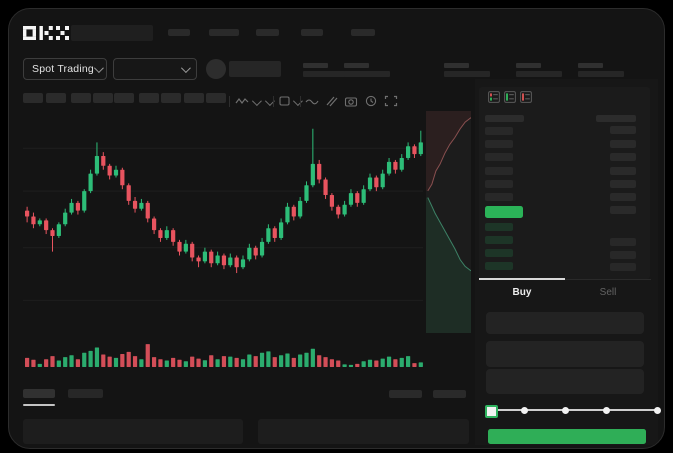  I want to click on chart-type-chevron-icon, so click(256, 101).